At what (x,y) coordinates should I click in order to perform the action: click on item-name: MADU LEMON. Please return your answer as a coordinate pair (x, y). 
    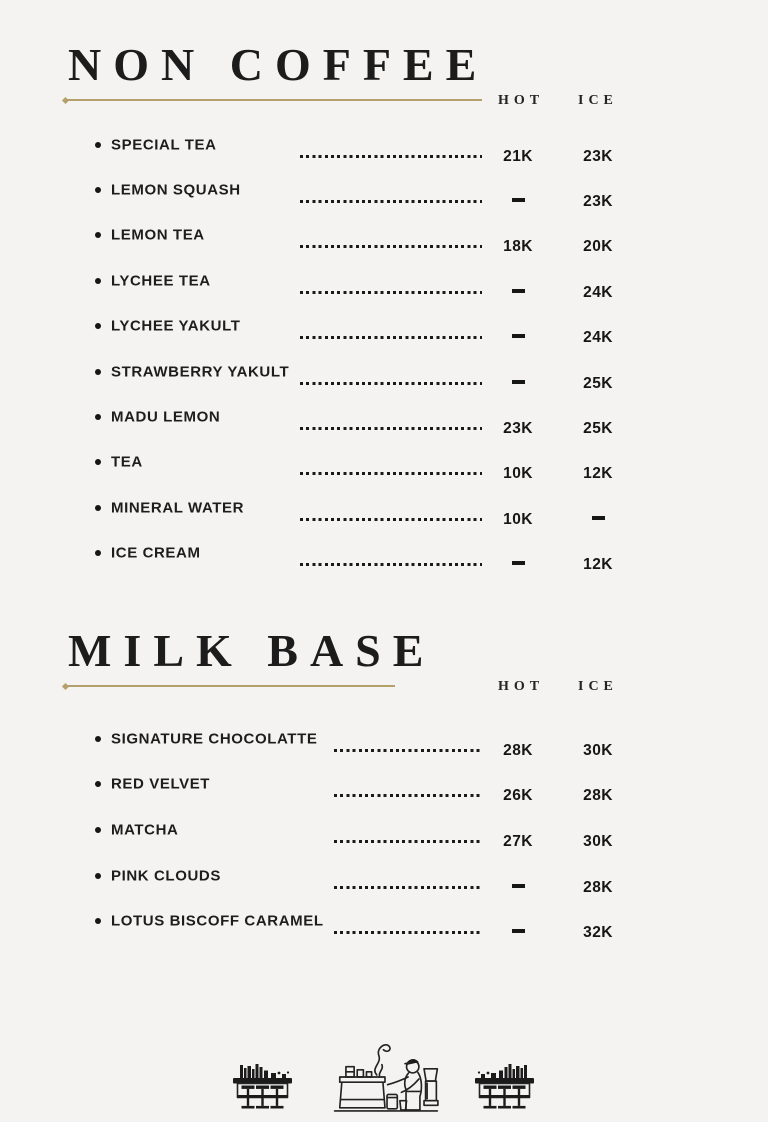
    Looking at the image, I should click on (166, 417).